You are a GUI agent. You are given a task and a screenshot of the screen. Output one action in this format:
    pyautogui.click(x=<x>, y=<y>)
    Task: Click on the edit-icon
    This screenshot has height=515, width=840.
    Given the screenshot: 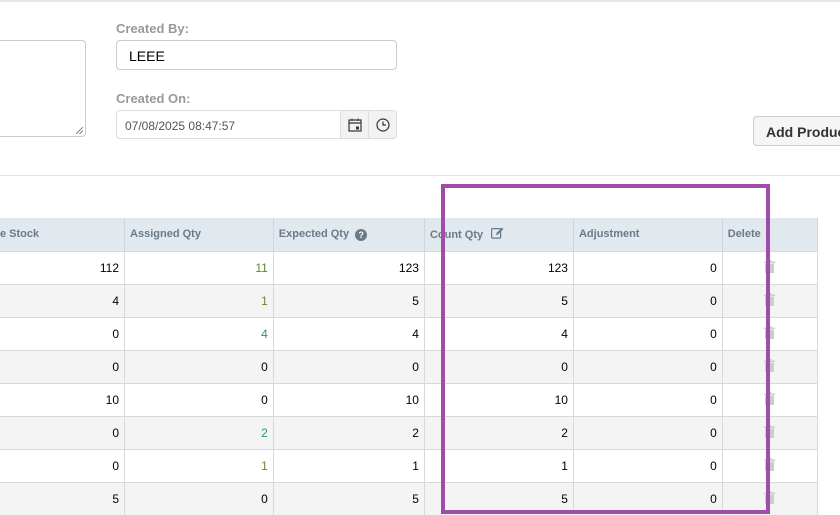 What is the action you would take?
    pyautogui.click(x=497, y=233)
    